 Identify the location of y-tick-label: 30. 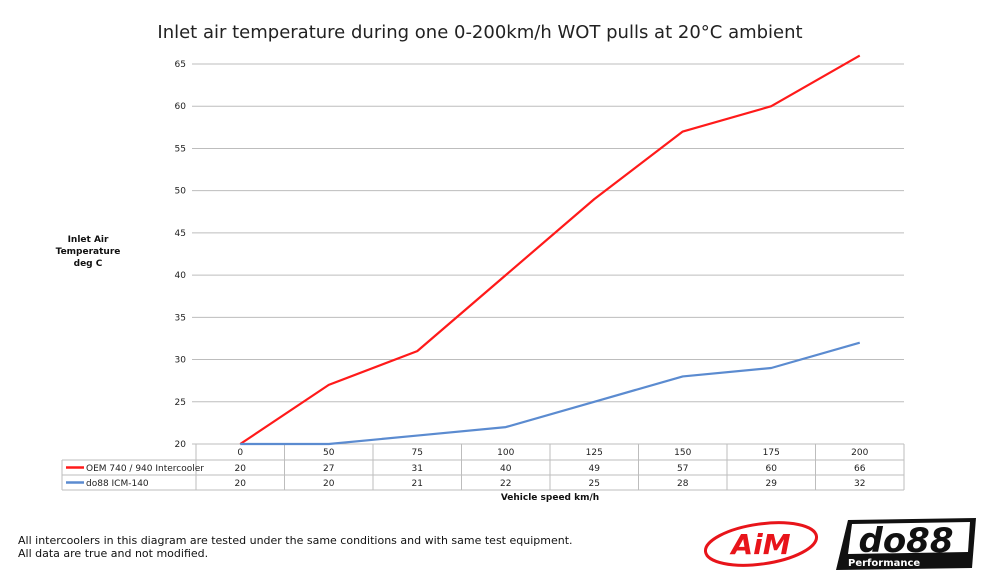
(181, 361).